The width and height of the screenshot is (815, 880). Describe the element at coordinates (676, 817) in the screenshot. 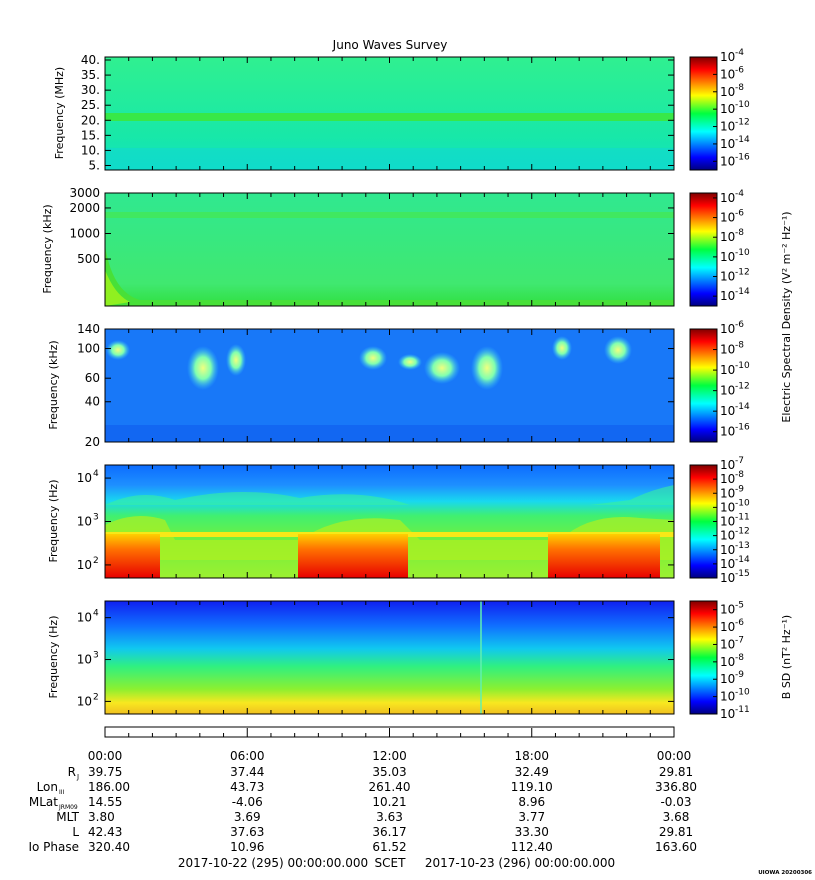

I see `ephemeris-value: 3.68` at that location.